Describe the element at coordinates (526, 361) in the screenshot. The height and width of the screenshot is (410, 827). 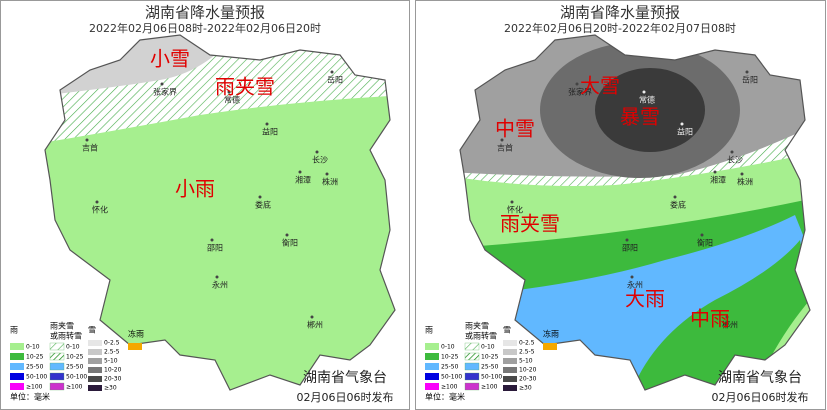
I see `legend-label: 5-10` at that location.